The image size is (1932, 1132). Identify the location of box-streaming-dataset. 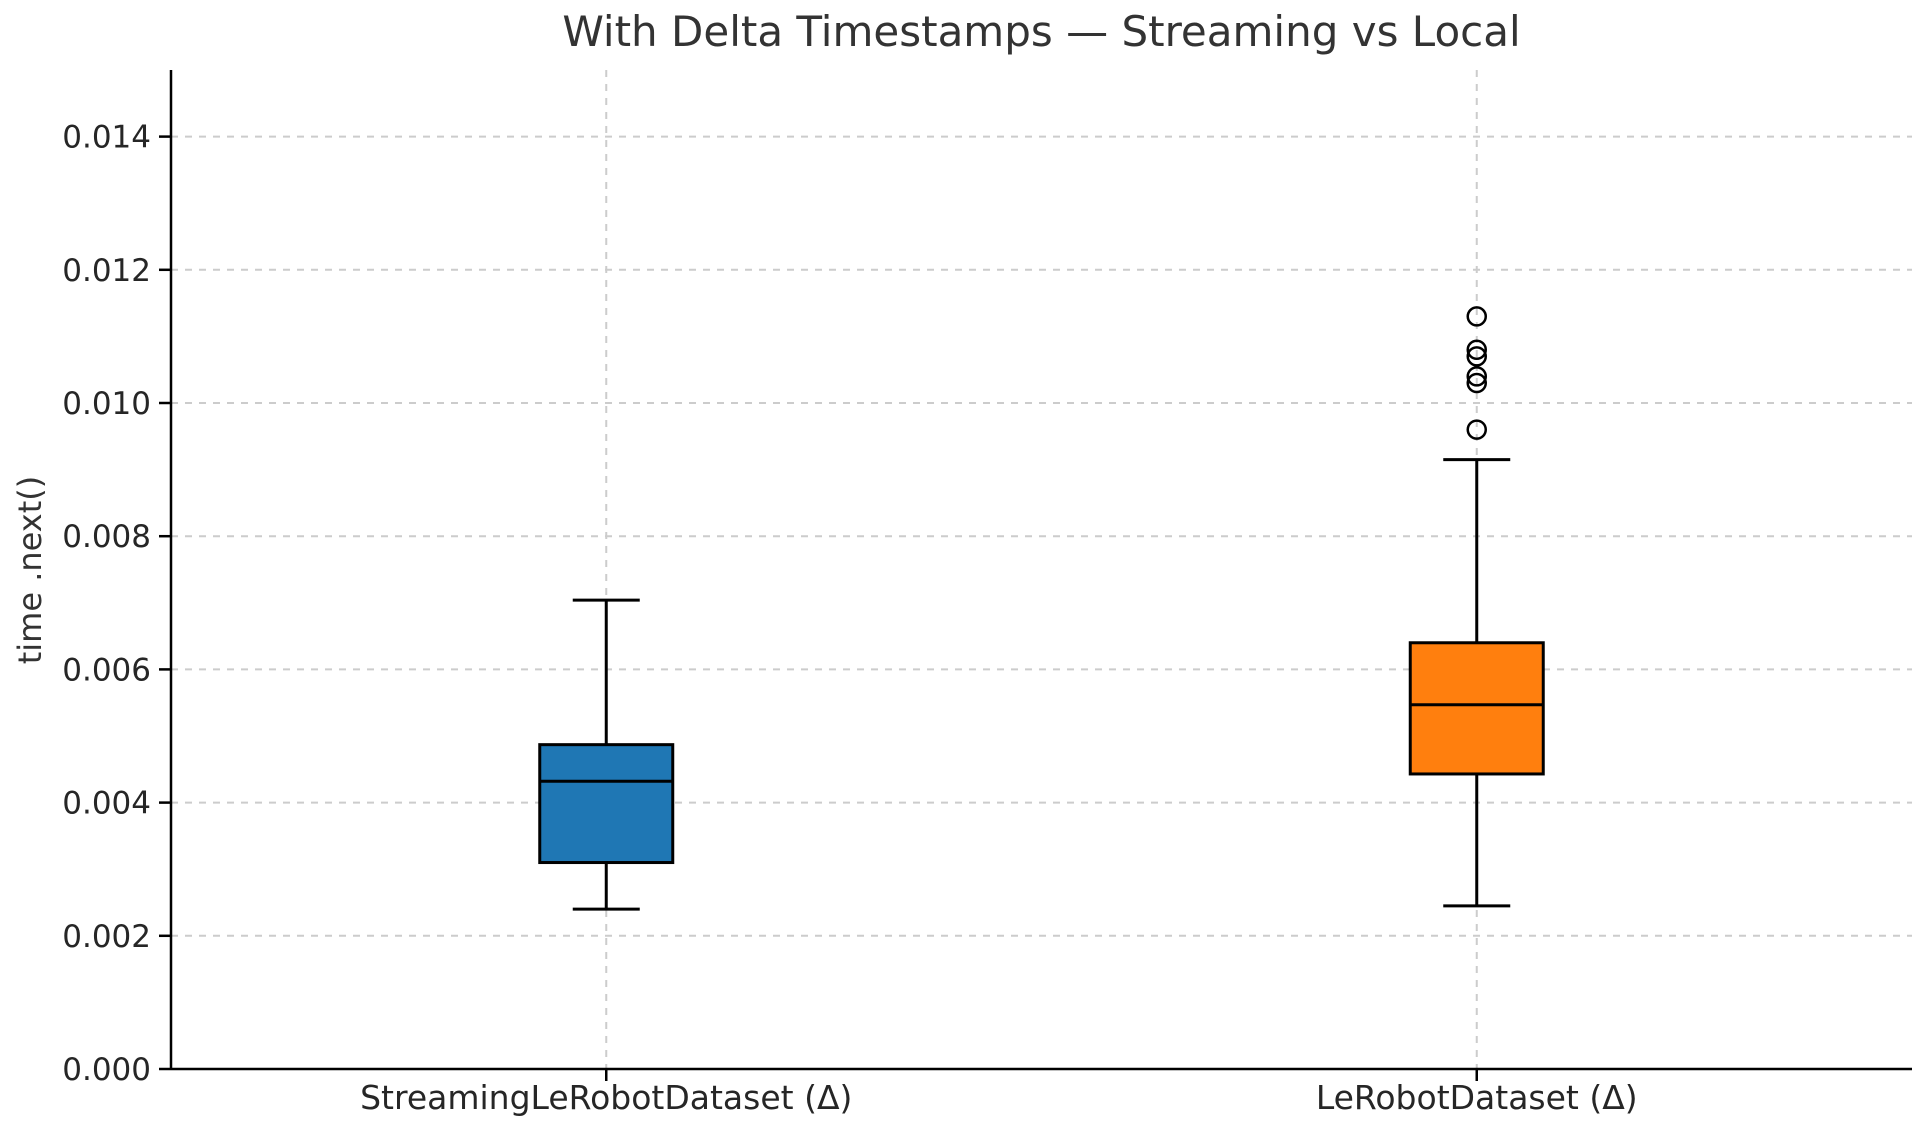
(606, 804).